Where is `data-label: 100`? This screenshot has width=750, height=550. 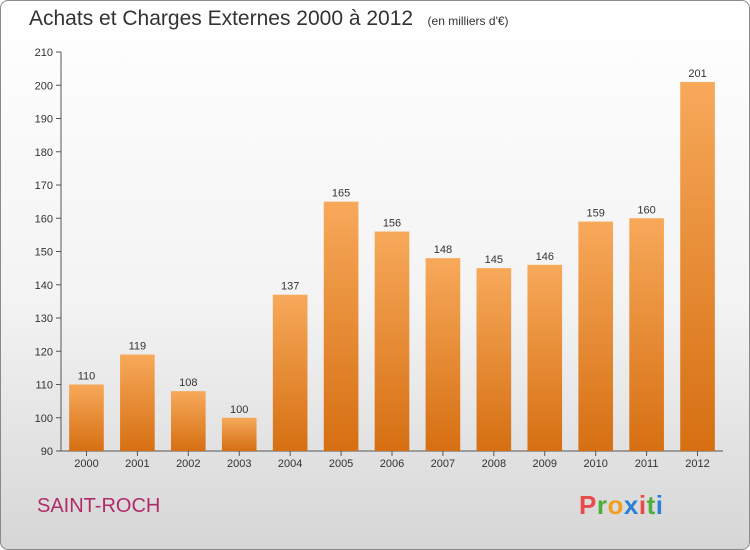
data-label: 100 is located at coordinates (239, 410).